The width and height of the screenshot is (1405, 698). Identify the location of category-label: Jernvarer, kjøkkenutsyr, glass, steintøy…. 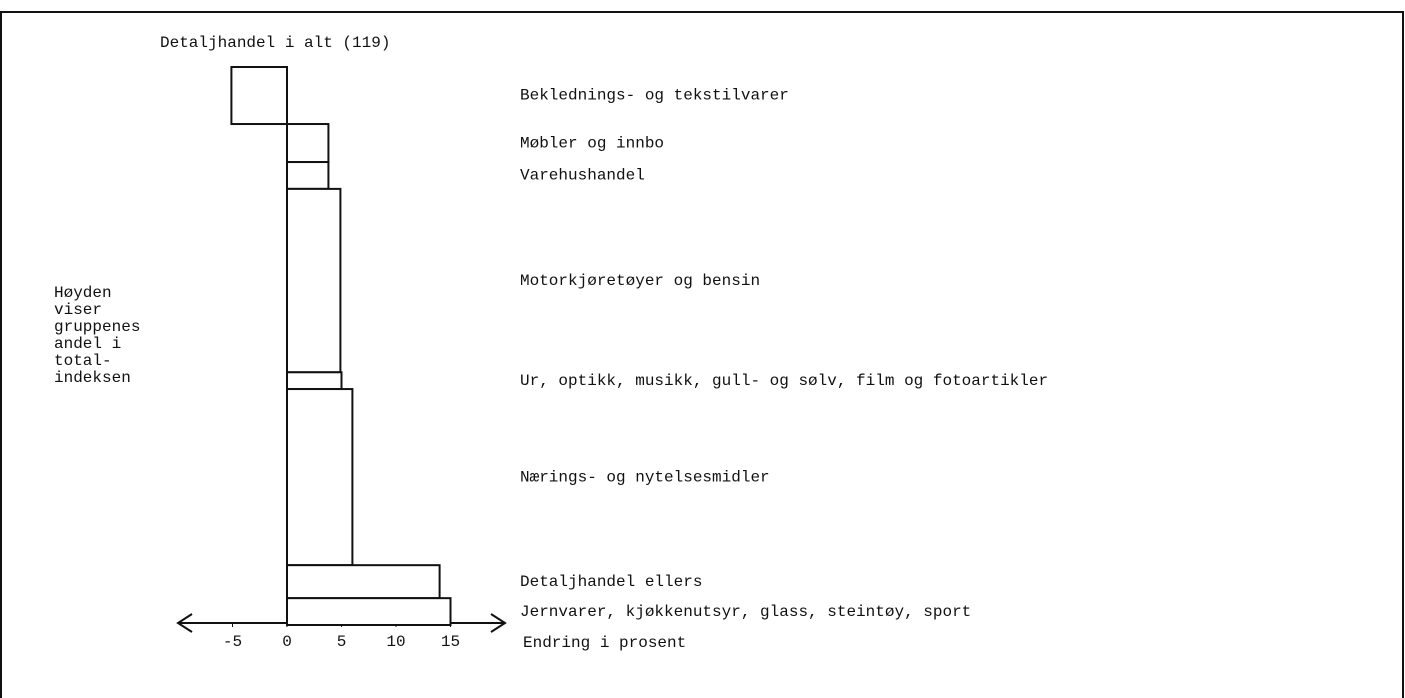
(745, 612).